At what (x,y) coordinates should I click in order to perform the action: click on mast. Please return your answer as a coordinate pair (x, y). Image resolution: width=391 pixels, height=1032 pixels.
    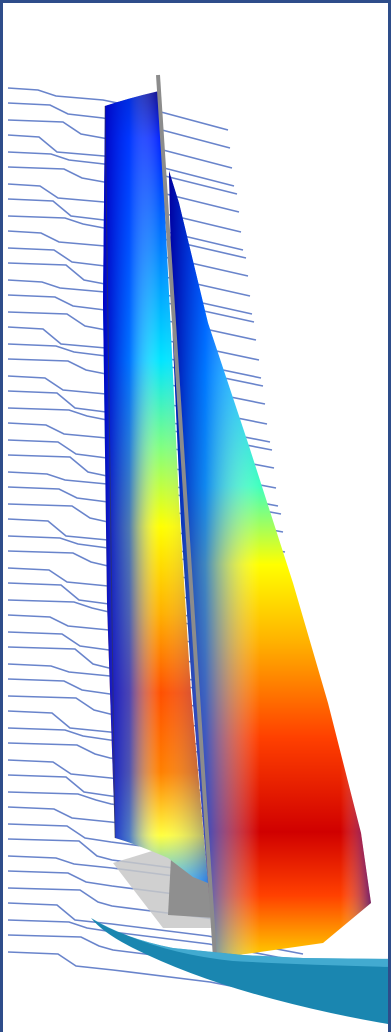
    Looking at the image, I should click on (186, 516).